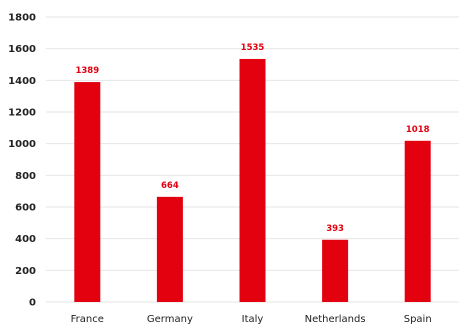 This screenshot has height=329, width=459. Describe the element at coordinates (25, 208) in the screenshot. I see `y-tick-label: 600` at that location.